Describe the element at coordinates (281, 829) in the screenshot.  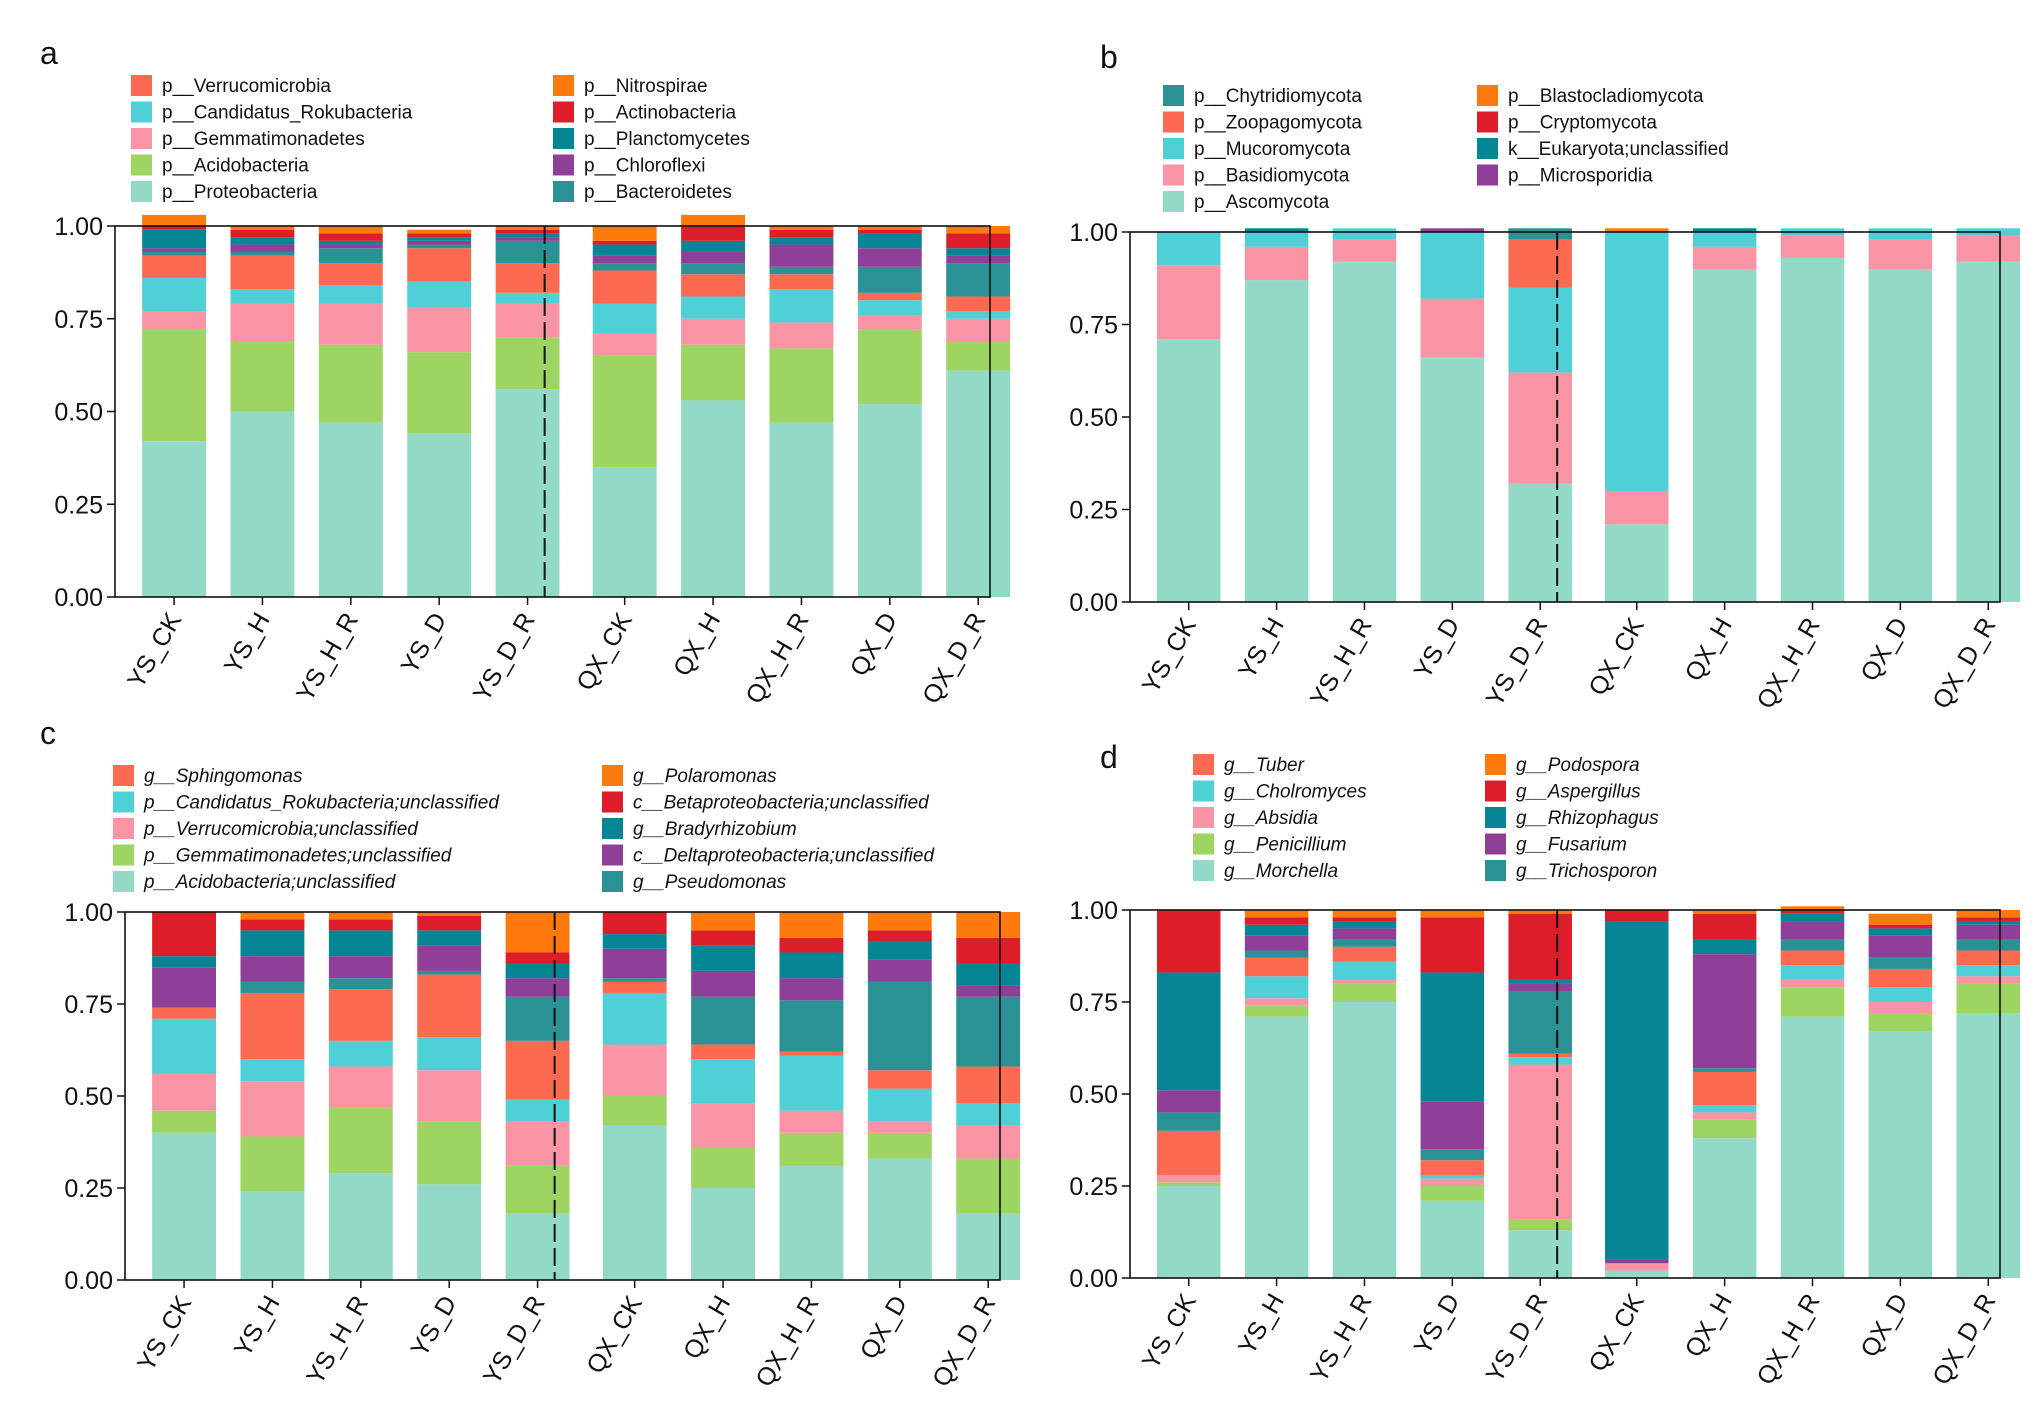
I see `legend-label: p__Verrucomicrobia;unclassified` at that location.